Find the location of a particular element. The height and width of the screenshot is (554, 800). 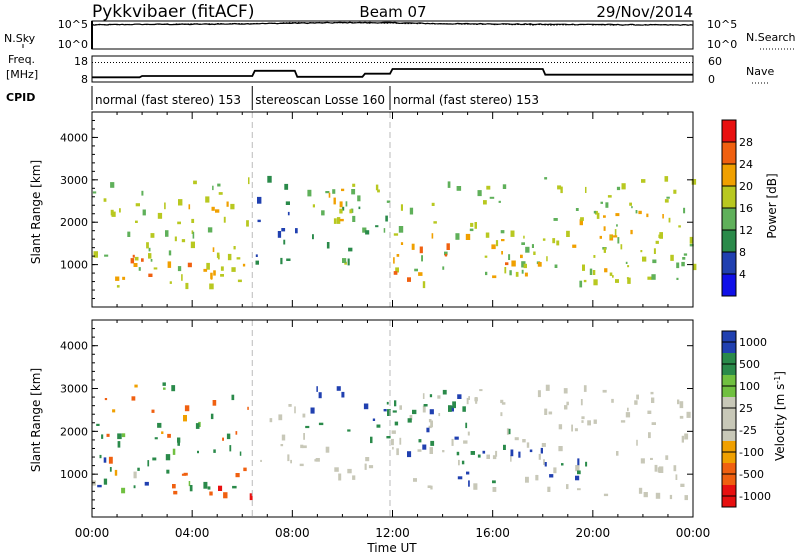

velocity-colorbar: 1000 500 100 25 -25 -100 -500 -1000 is located at coordinates (746, 419).